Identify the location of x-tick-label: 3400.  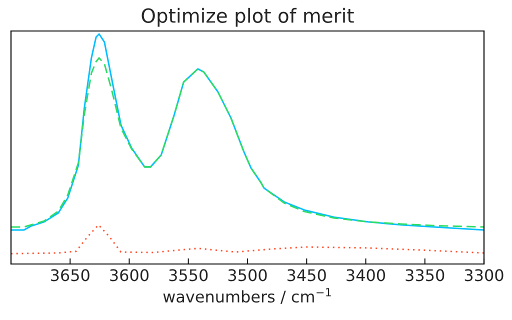
(366, 275).